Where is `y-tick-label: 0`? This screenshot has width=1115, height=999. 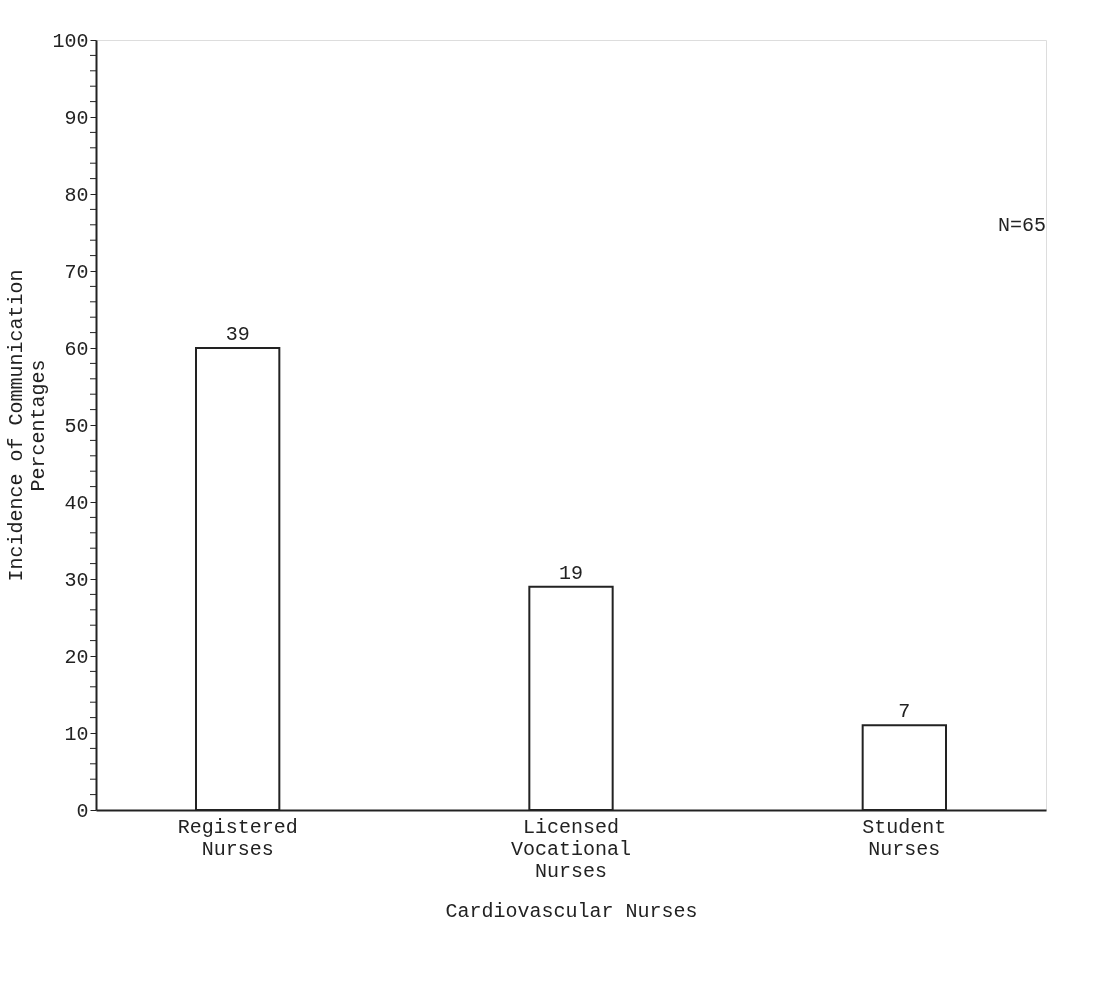 y-tick-label: 0 is located at coordinates (82, 811).